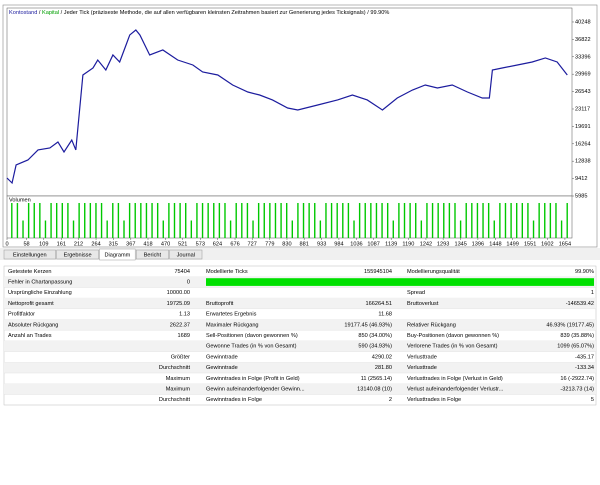 This screenshot has height=485, width=600. Describe the element at coordinates (434, 400) in the screenshot. I see `cell-label: Verlusttrades in Folge` at that location.